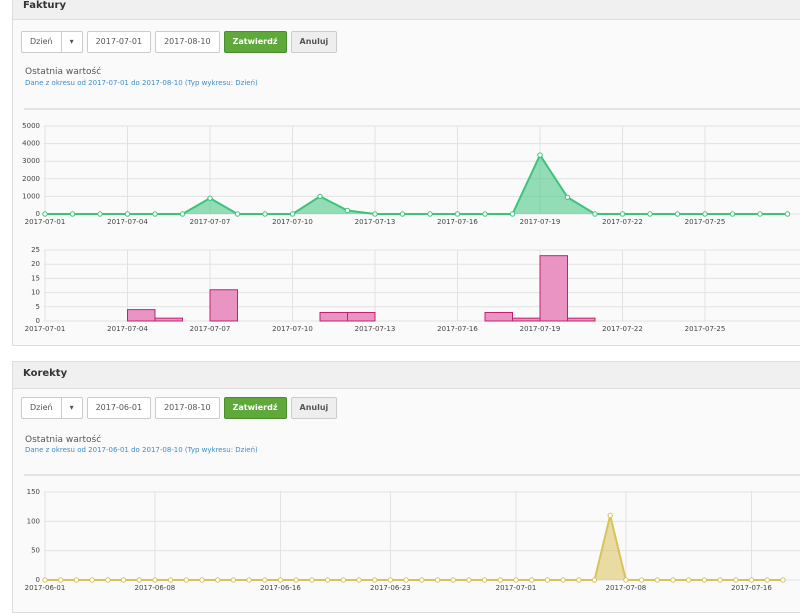  I want to click on y-tick-label: 10, so click(35, 293).